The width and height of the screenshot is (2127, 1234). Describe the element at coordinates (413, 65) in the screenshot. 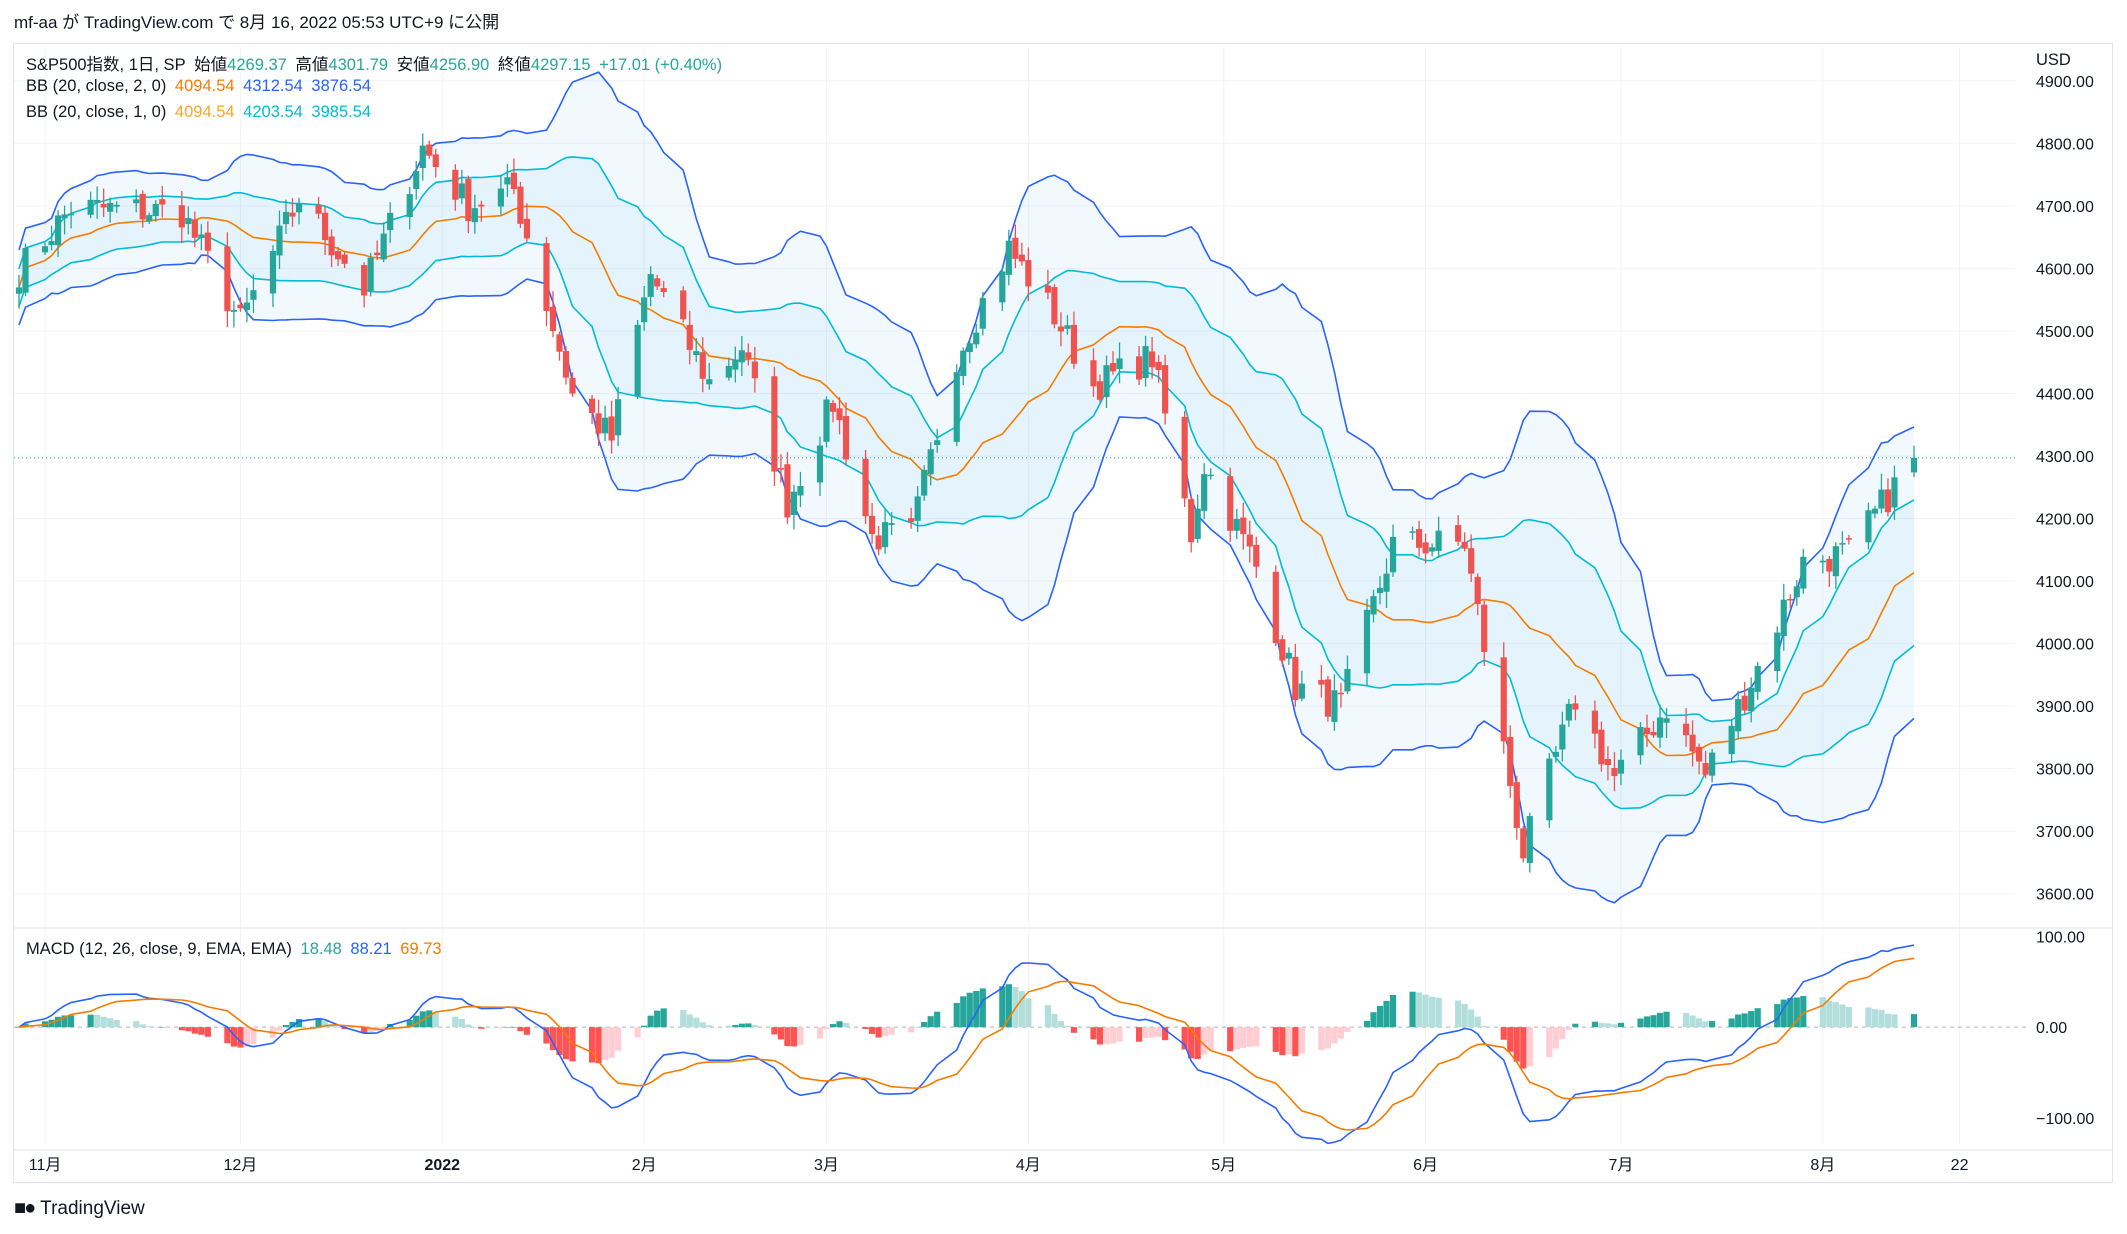

I see `legend-low-label: 安値` at that location.